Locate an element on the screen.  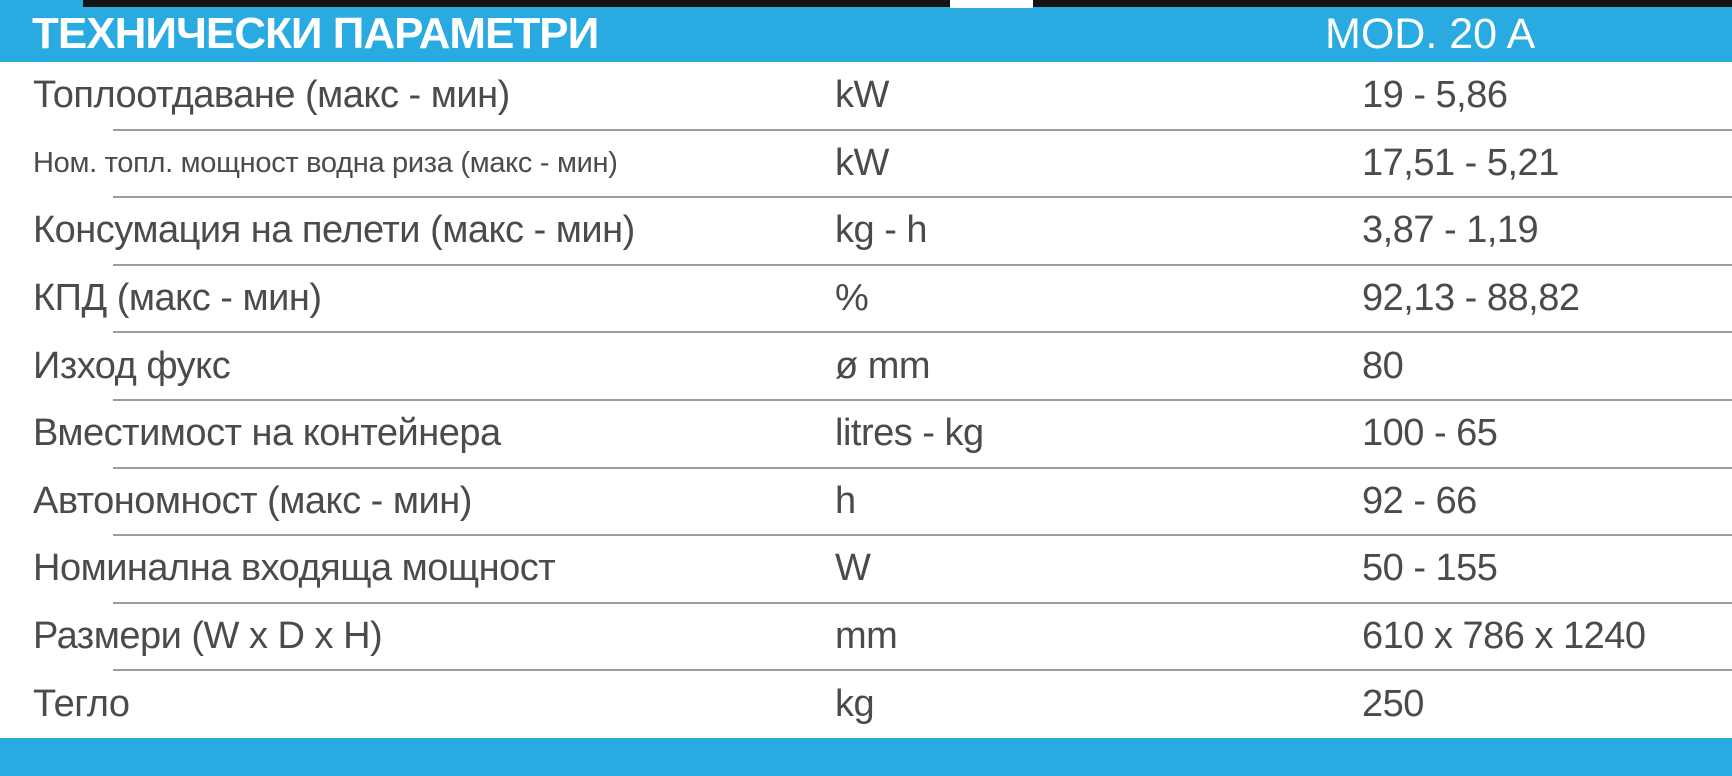
footer-bar is located at coordinates (866, 757).